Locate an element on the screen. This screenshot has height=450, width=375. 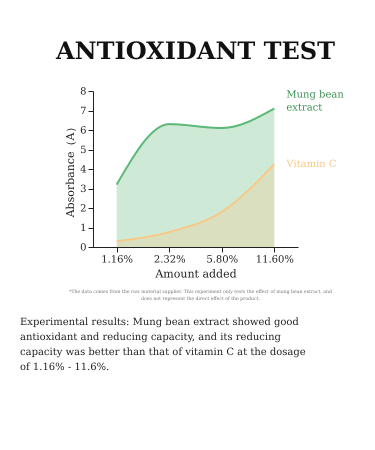
x-tick-label: 1.16% is located at coordinates (117, 260).